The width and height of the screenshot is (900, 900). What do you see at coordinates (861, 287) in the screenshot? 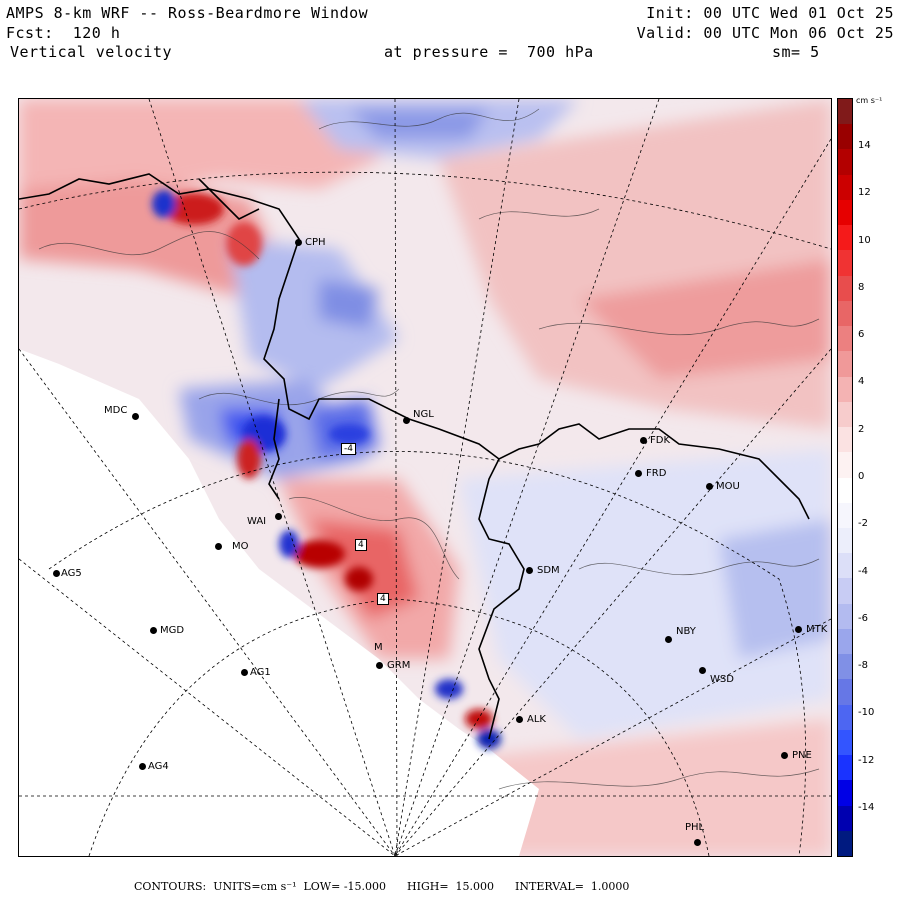
I see `colorbar-tick-label: 8` at bounding box center [861, 287].